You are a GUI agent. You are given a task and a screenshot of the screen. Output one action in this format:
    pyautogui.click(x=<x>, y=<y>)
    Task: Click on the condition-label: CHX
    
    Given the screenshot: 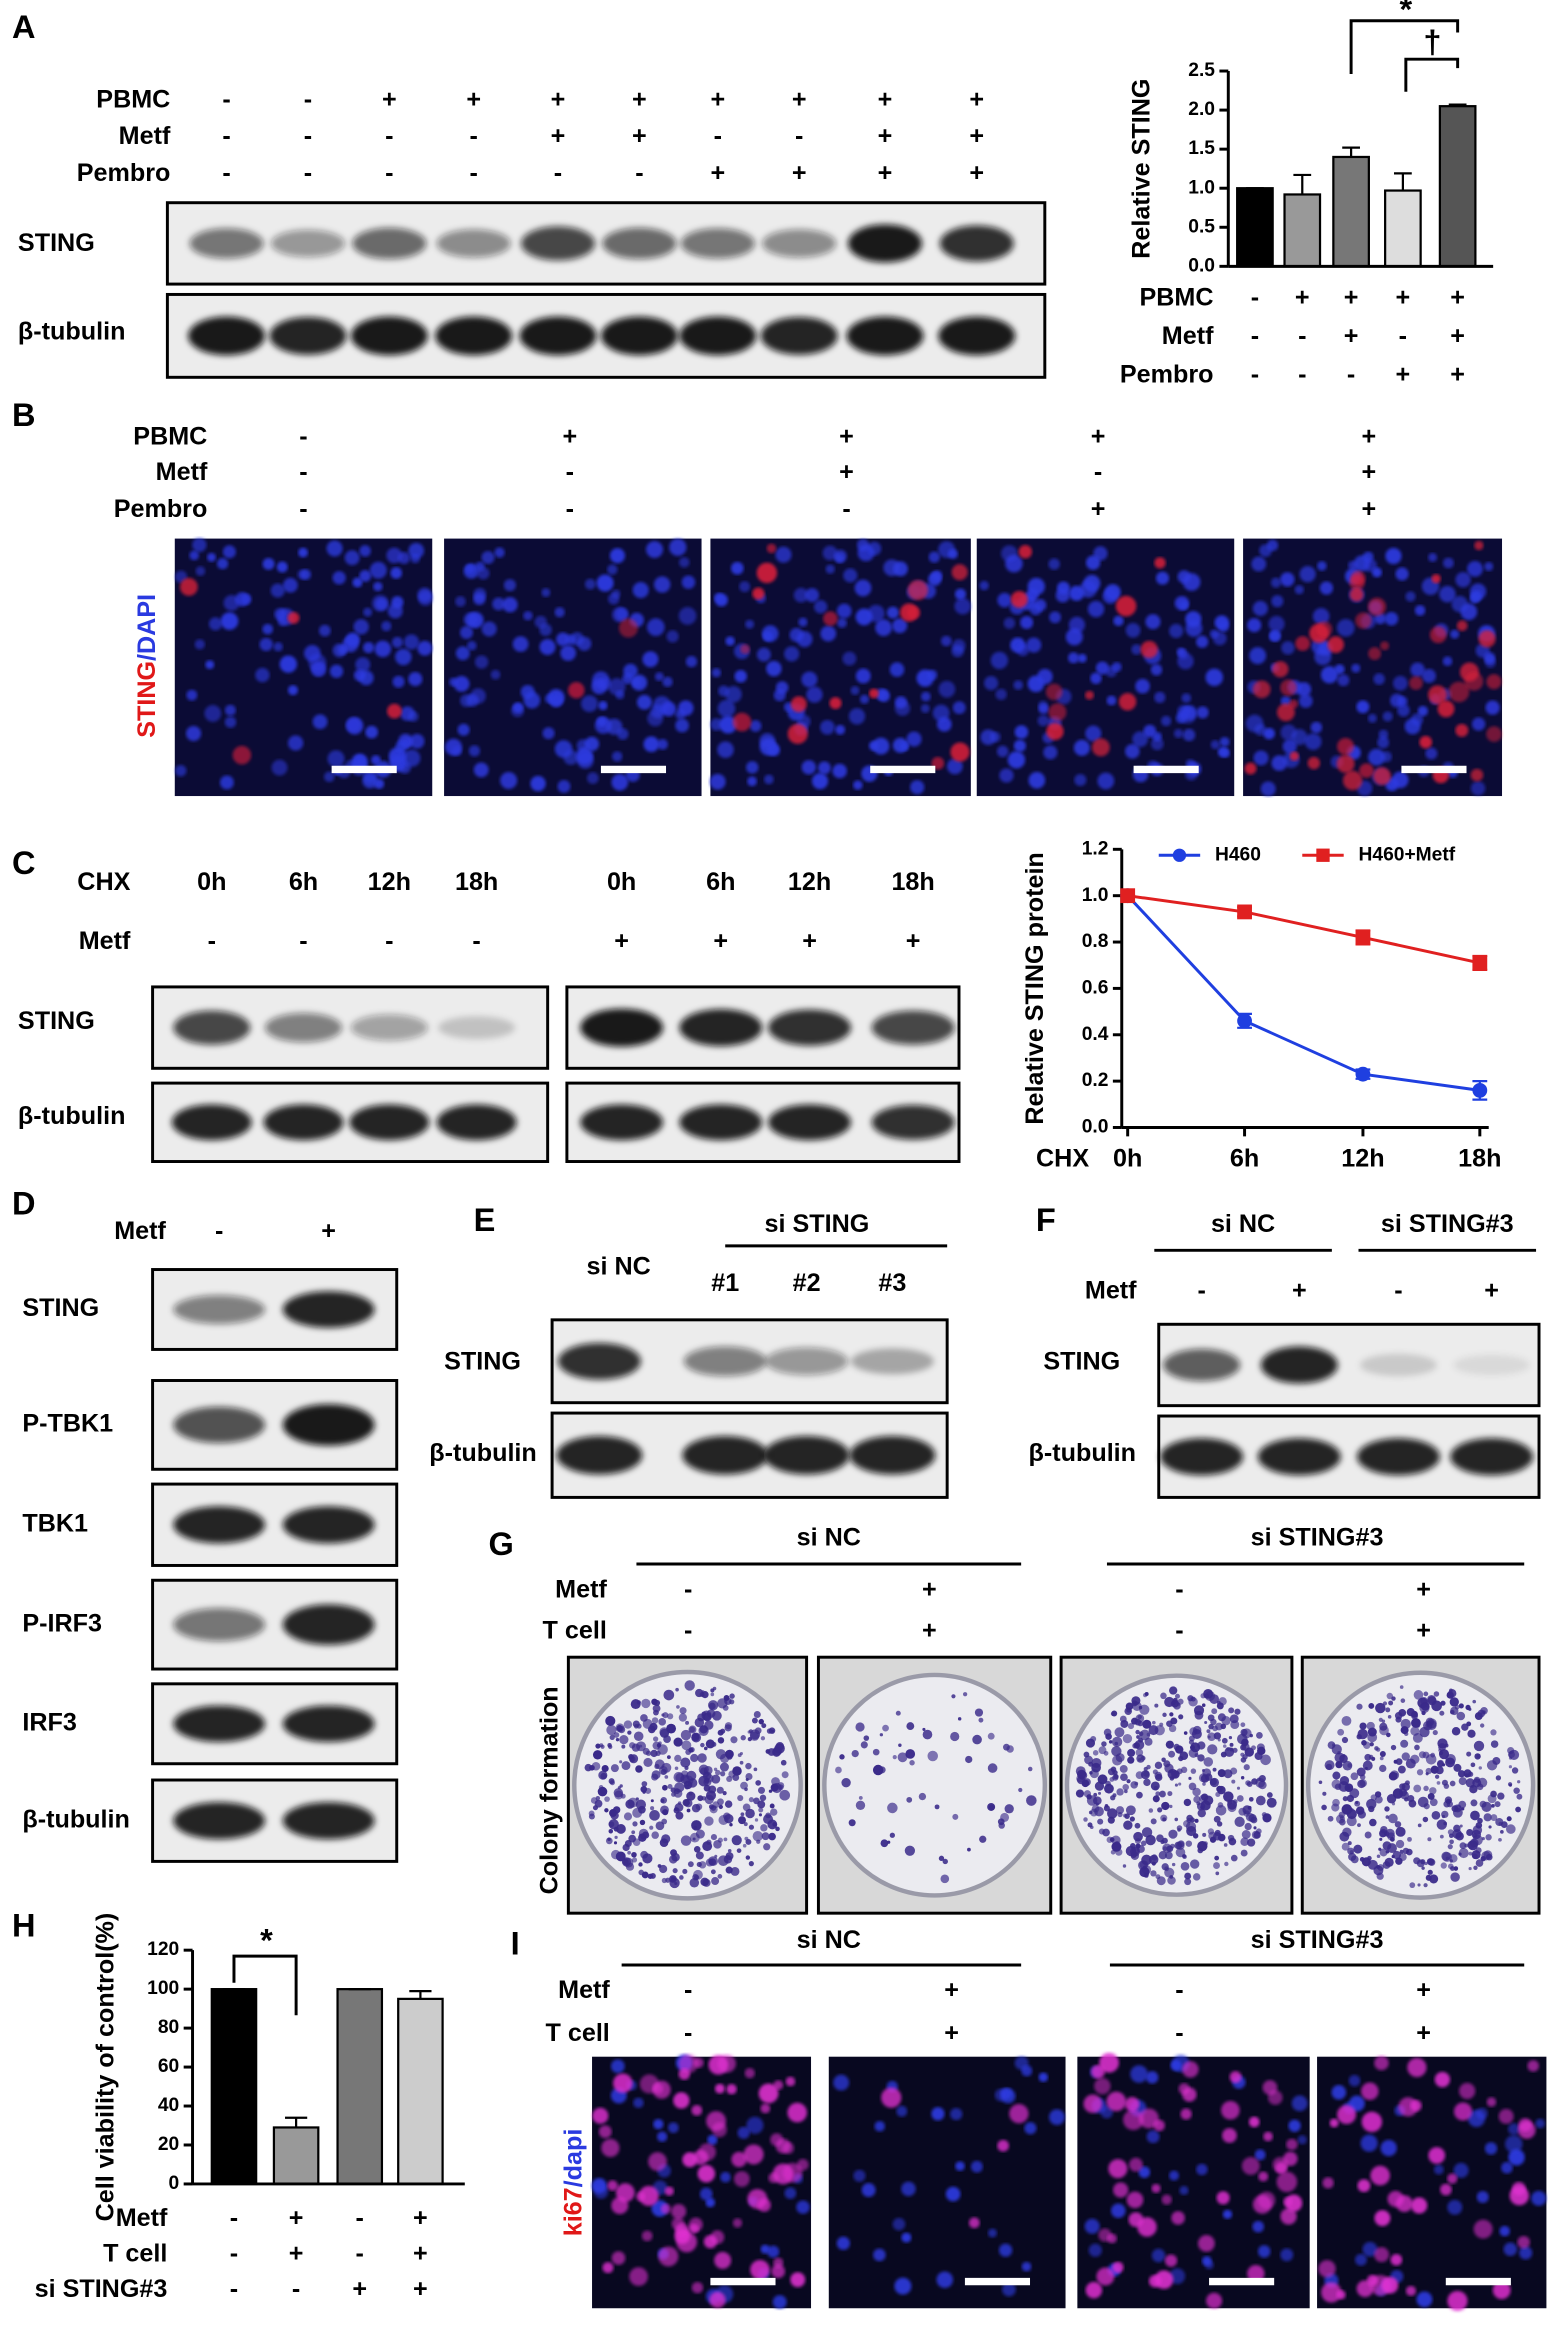 What is the action you would take?
    pyautogui.click(x=103, y=882)
    